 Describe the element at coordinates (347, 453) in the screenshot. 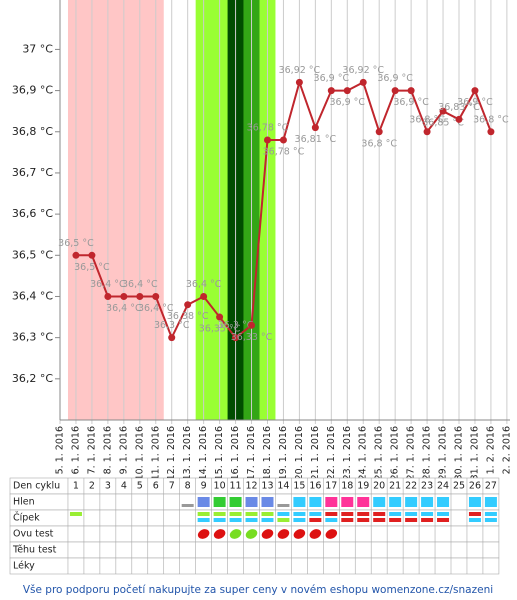

I see `x-tick-label: 23. 1. 2016` at that location.